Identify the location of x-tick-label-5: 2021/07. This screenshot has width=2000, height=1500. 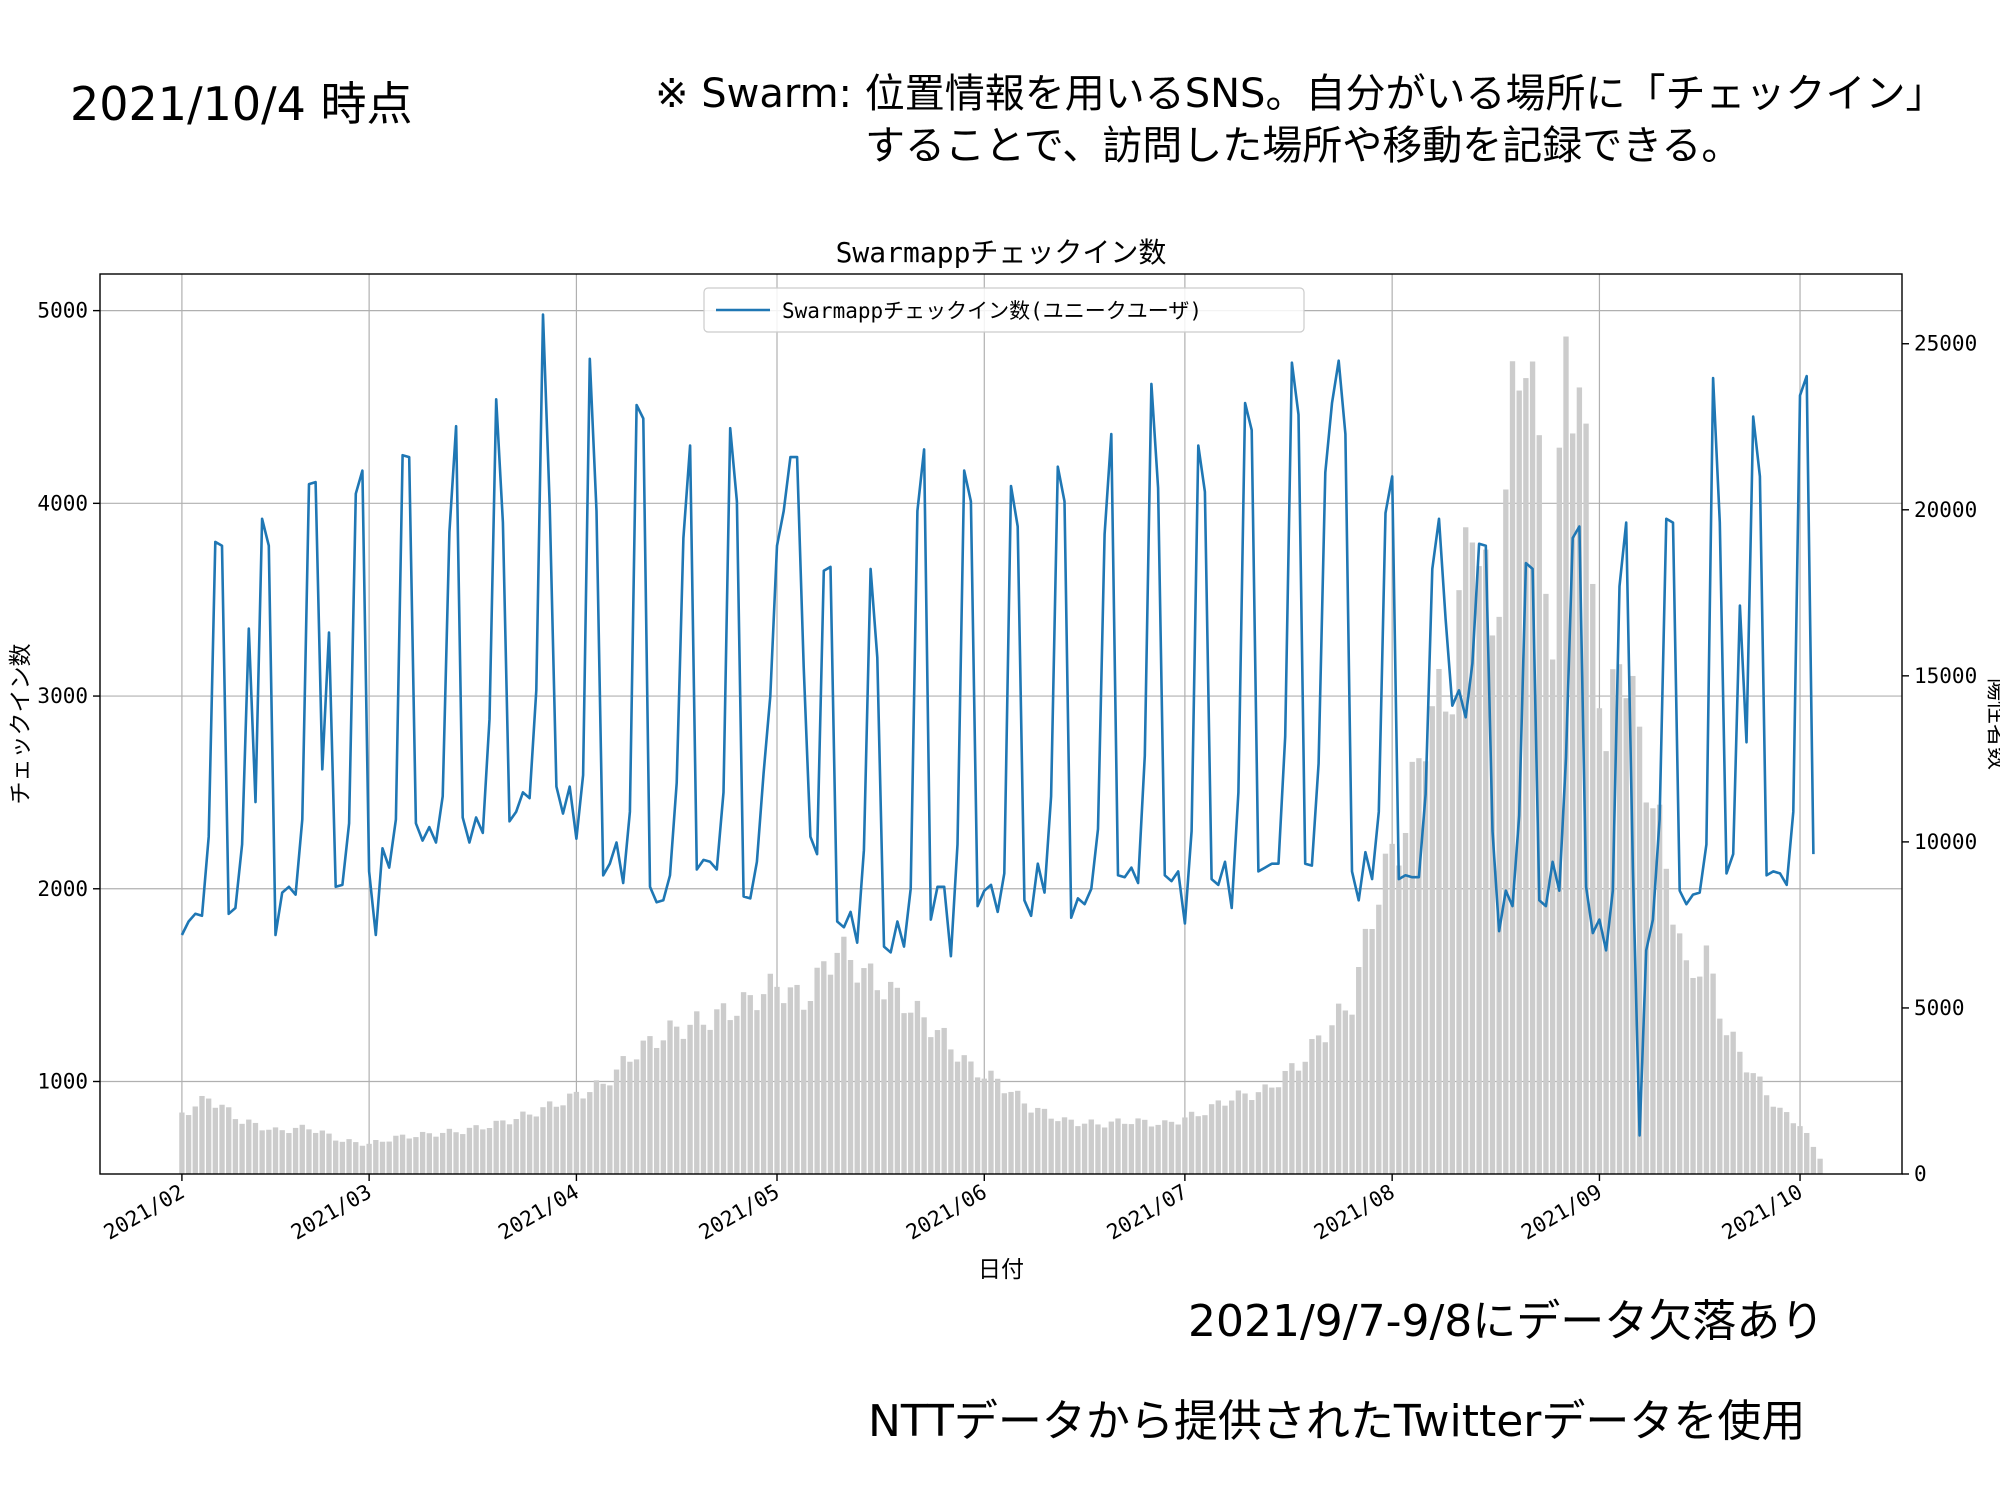
(1147, 1212).